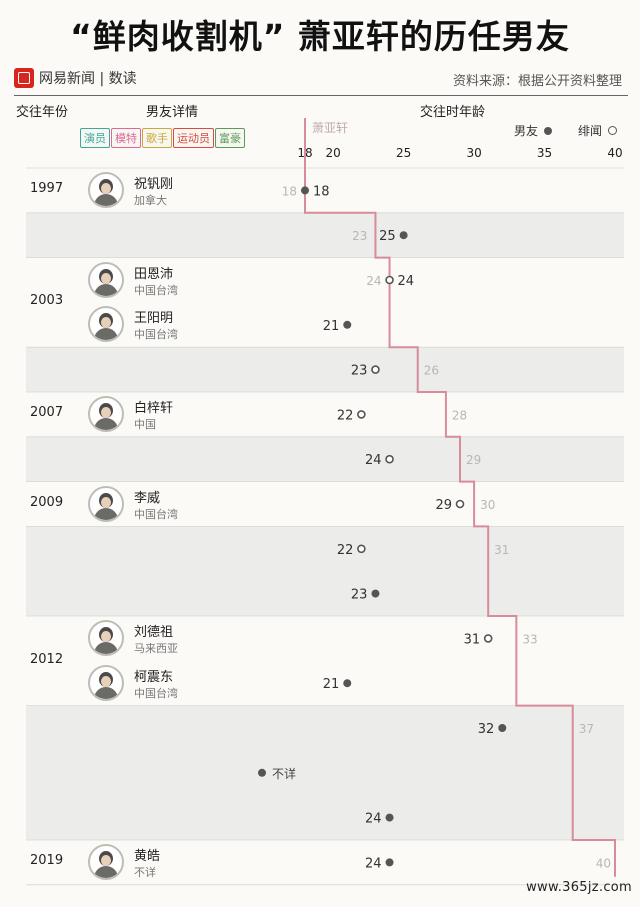 The width and height of the screenshot is (640, 907). I want to click on boyfriend-name: 周汤豪, so click(154, 543).